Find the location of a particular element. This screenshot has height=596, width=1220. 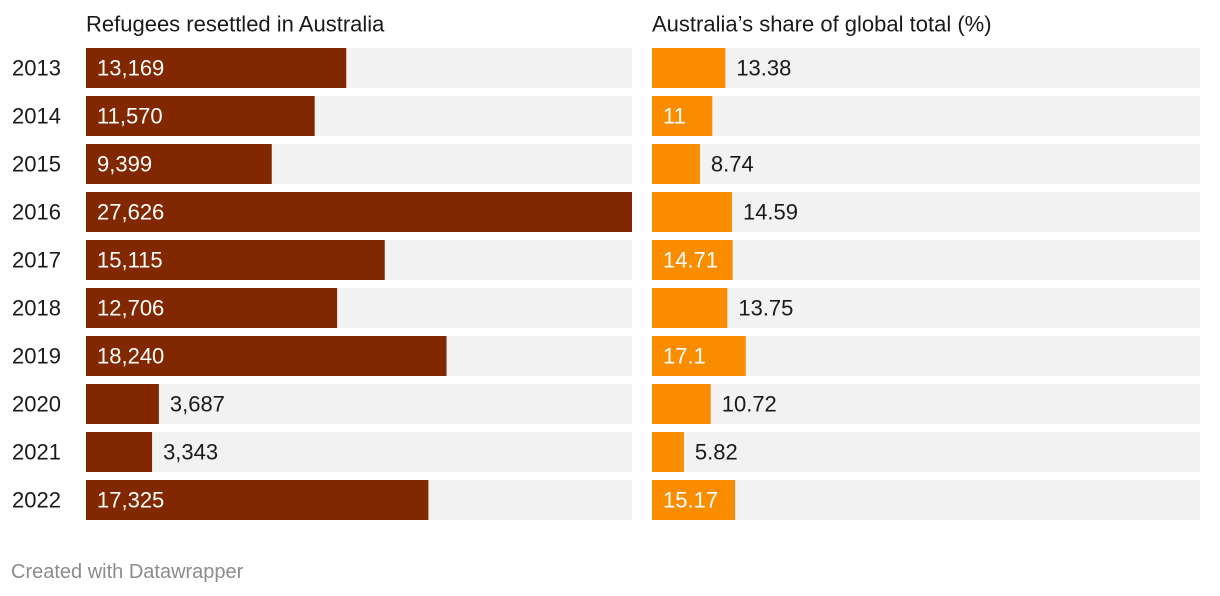

resettled-bar-2013 is located at coordinates (216, 68).